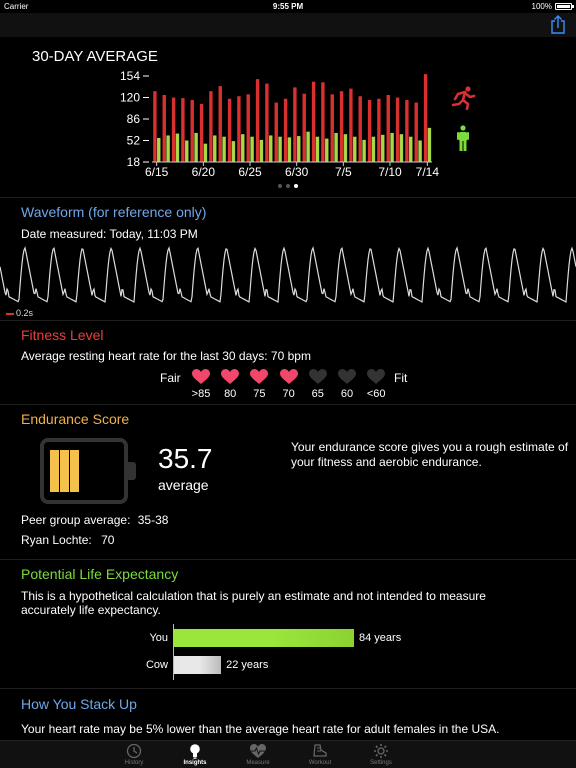 This screenshot has width=576, height=768. Describe the element at coordinates (381, 751) in the screenshot. I see `gear-icon` at that location.